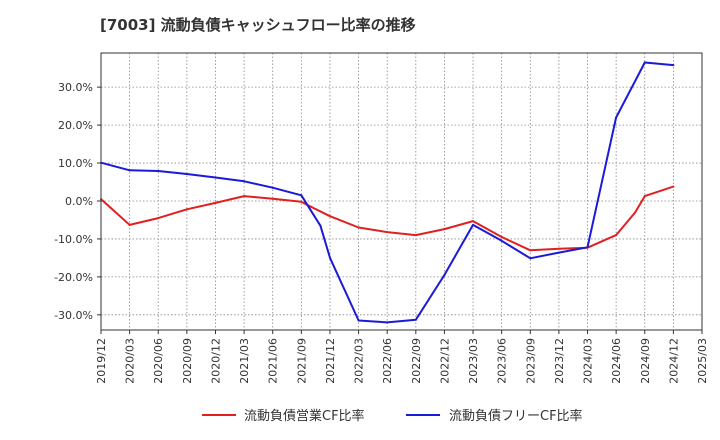 Image resolution: width=720 pixels, height=440 pixels. What do you see at coordinates (473, 361) in the screenshot?
I see `x-tick-label: 2023/03` at bounding box center [473, 361].